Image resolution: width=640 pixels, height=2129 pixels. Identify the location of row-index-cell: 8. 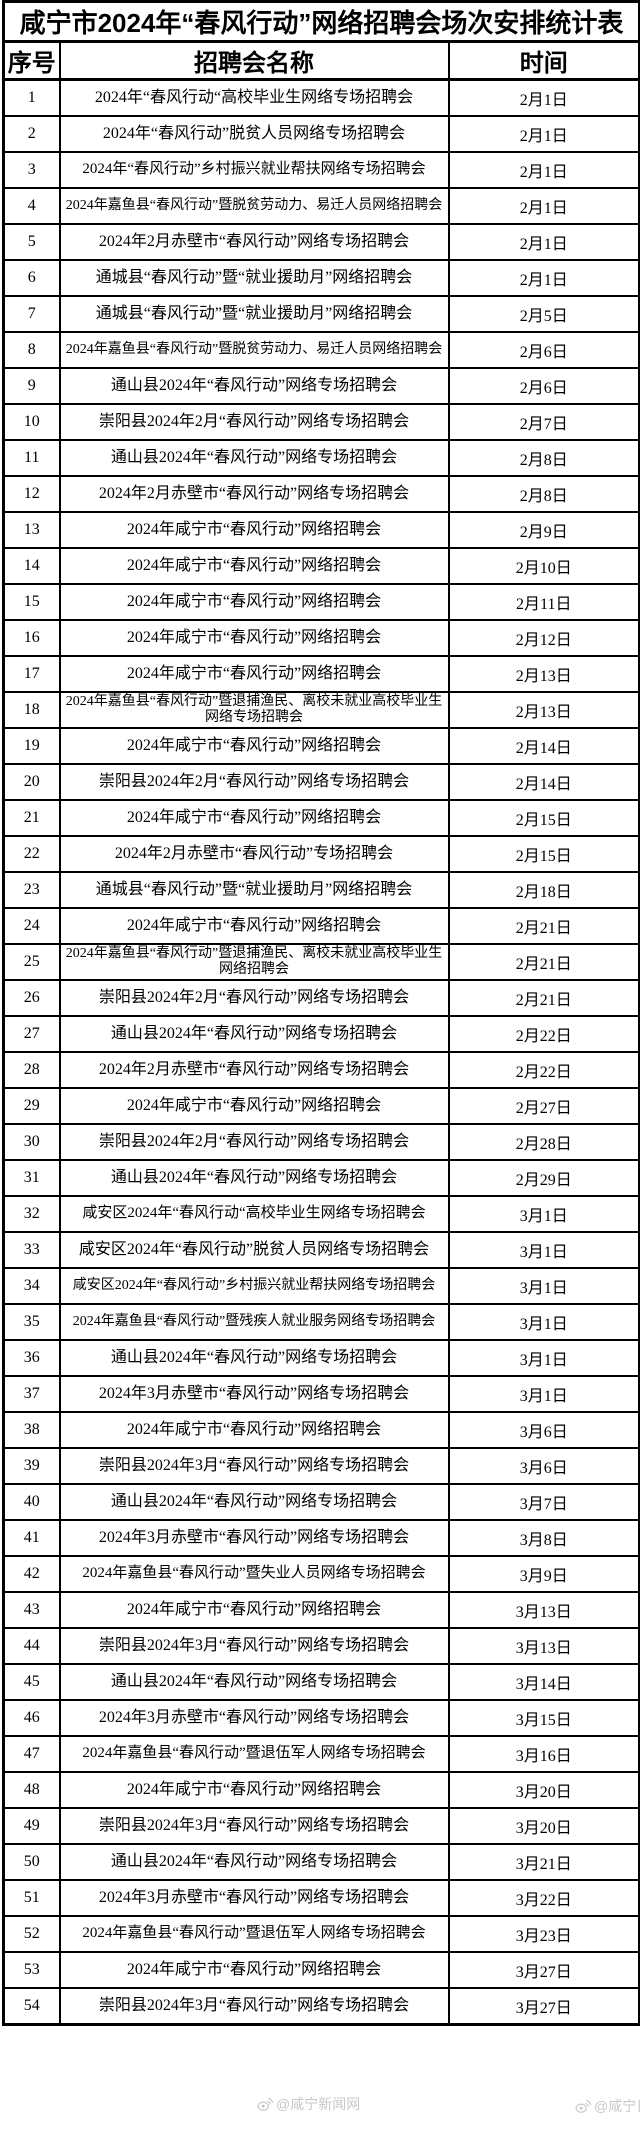
(31, 350).